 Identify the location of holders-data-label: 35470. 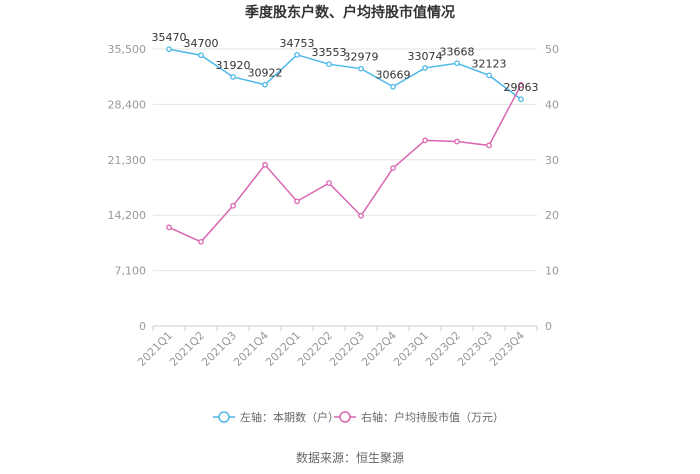
(169, 37).